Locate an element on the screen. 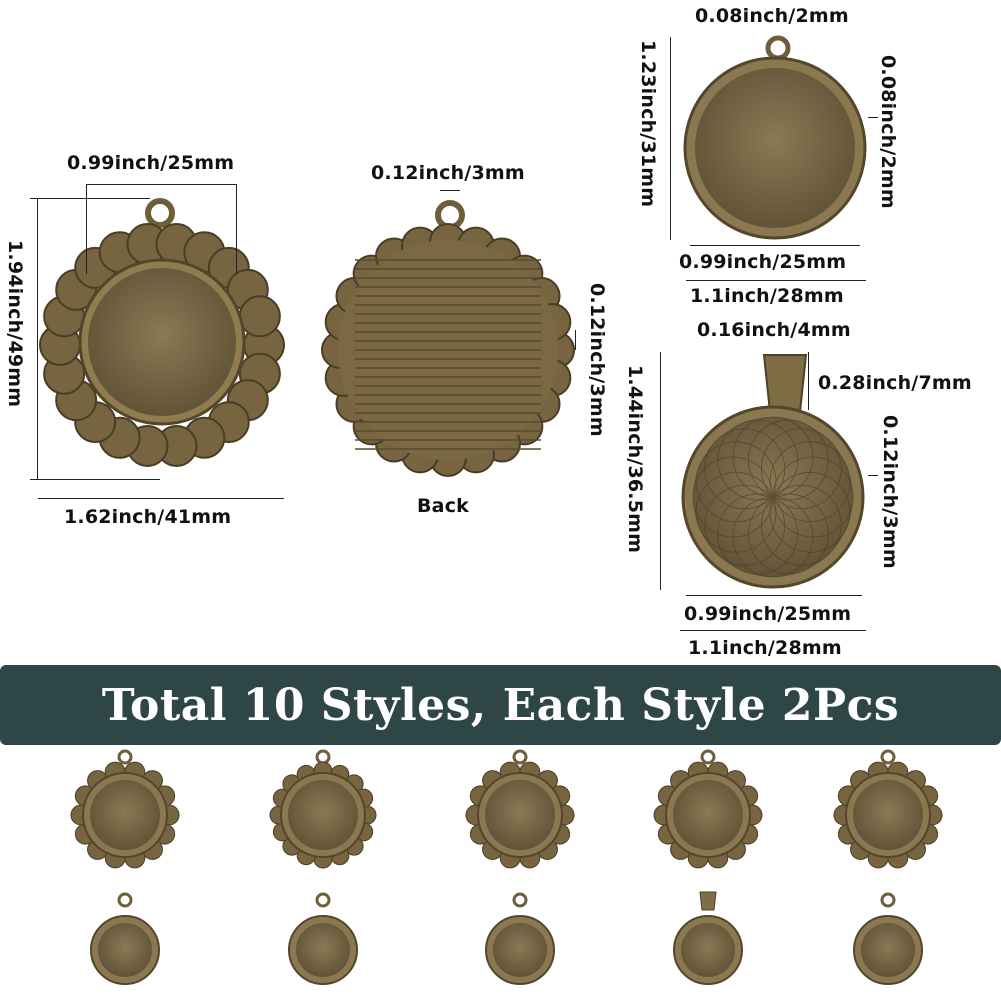 The height and width of the screenshot is (1001, 1001). dimension-label: 1.23inch/31mm is located at coordinates (648, 124).